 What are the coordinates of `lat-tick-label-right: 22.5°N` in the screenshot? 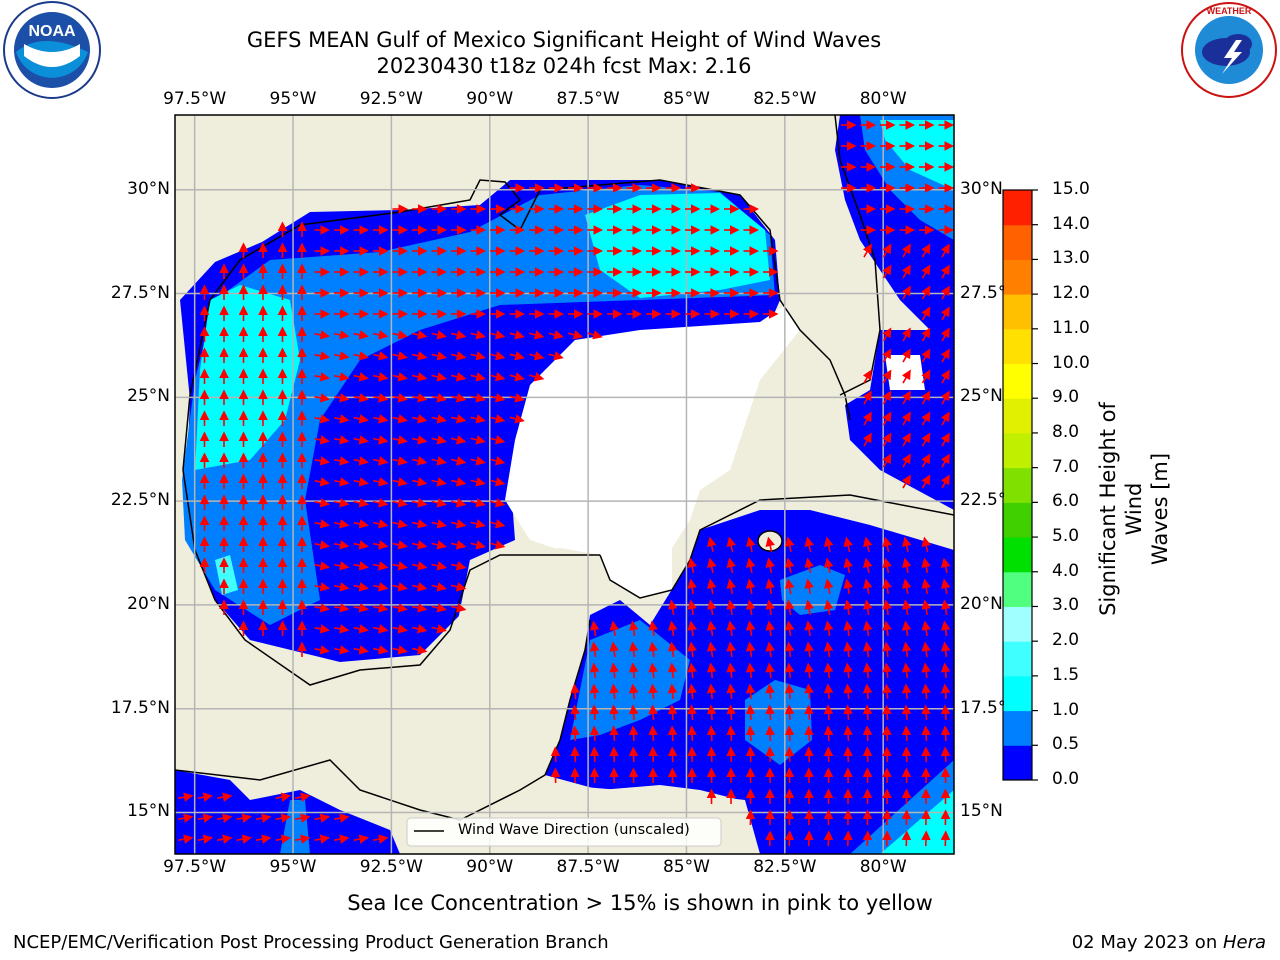 It's located at (982, 500).